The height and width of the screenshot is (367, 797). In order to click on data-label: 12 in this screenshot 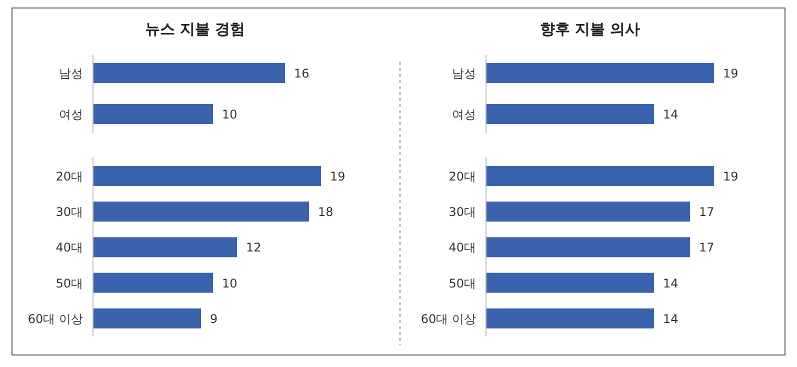, I will do `click(254, 247)`.